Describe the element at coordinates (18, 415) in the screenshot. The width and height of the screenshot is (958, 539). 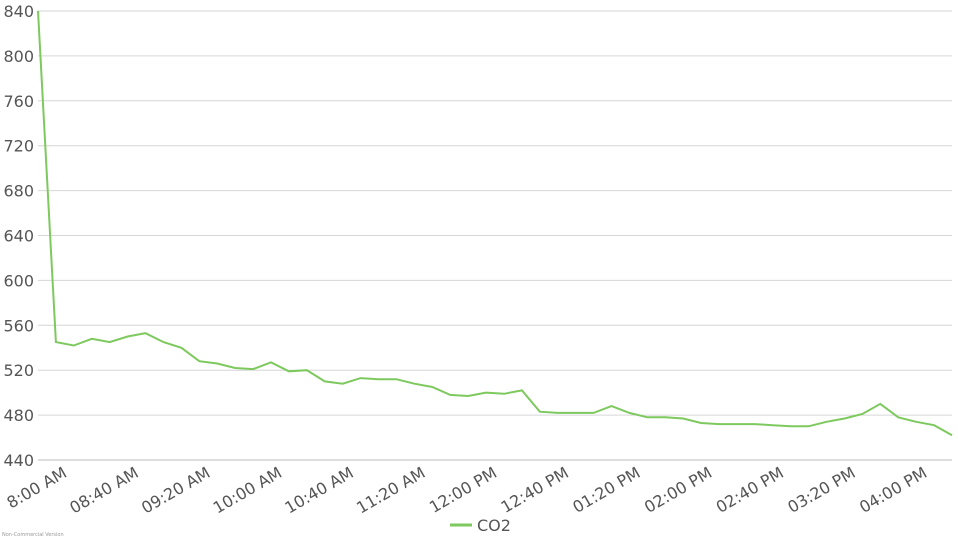
I see `y-tick-label: 480` at that location.